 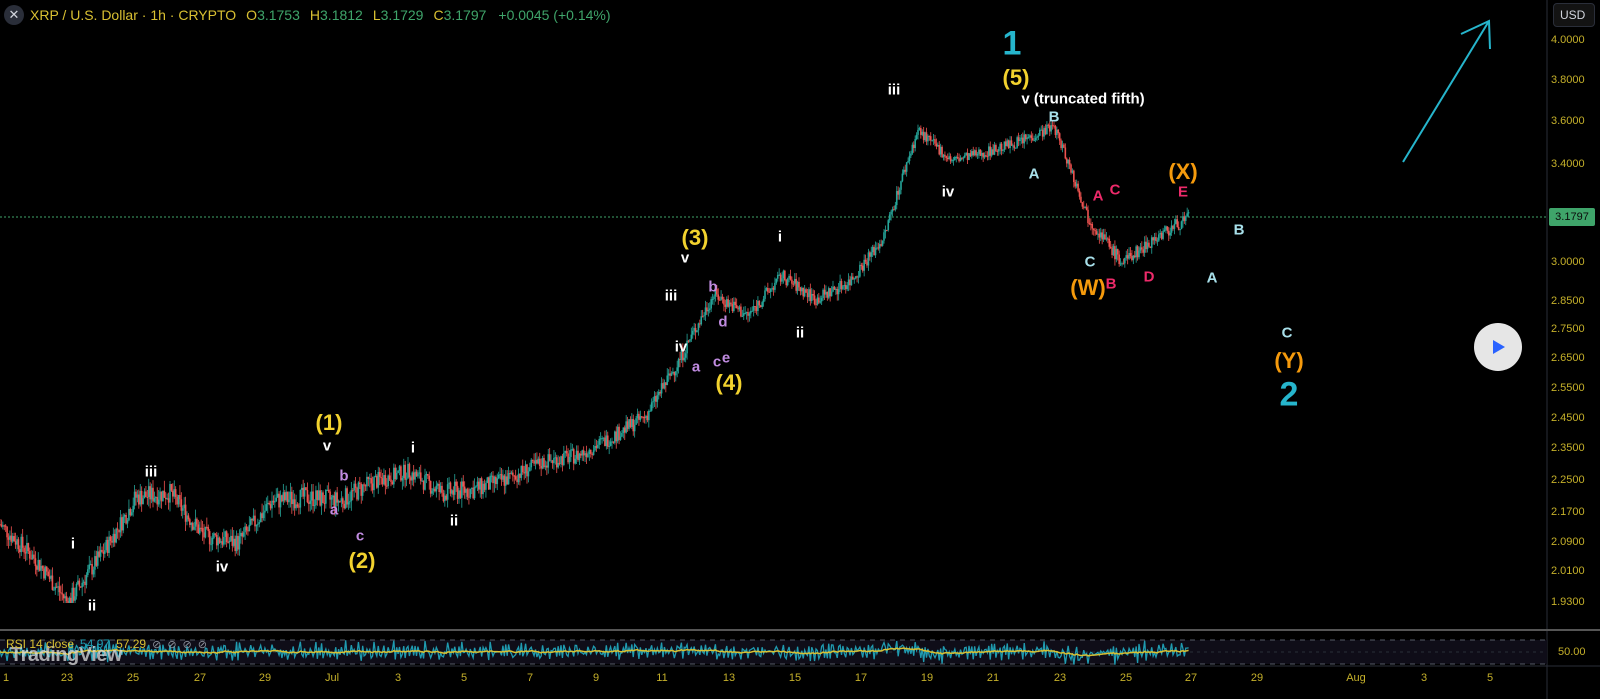 What do you see at coordinates (596, 678) in the screenshot?
I see `time-tick: 9` at bounding box center [596, 678].